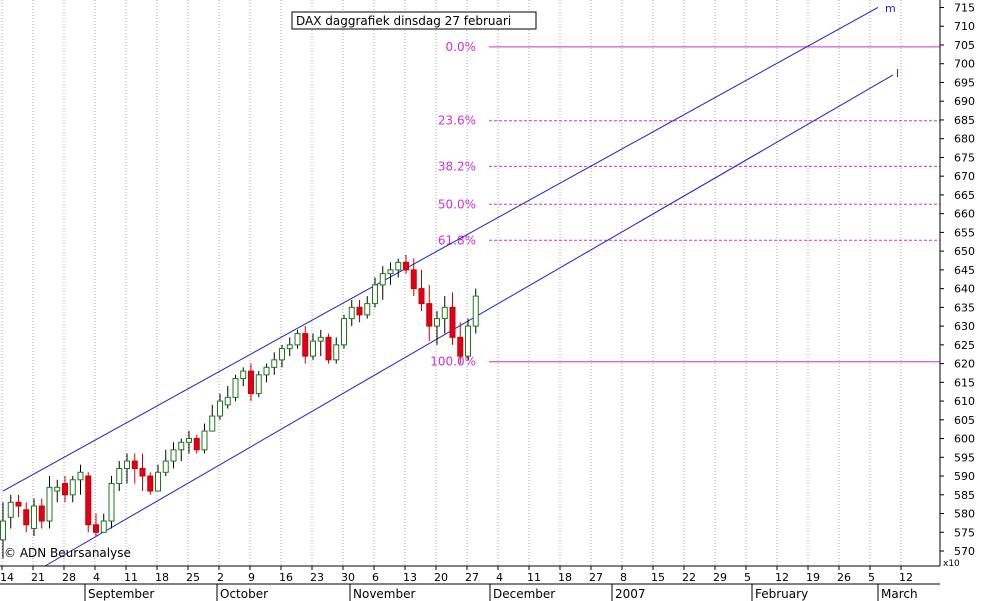 This screenshot has height=601, width=981. I want to click on x-tick-label: 12, so click(782, 577).